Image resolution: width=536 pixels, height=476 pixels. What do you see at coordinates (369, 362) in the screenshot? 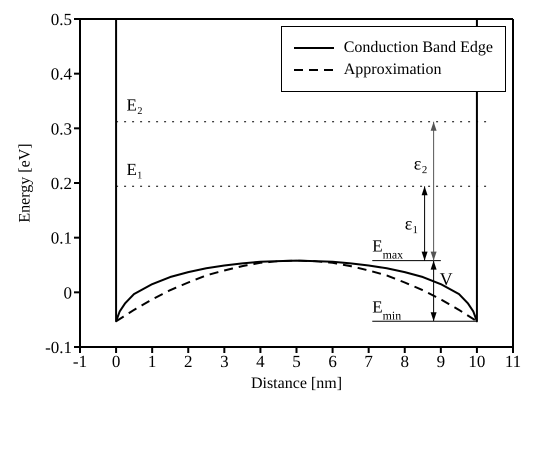
I see `x-tick-label: 7` at bounding box center [369, 362].